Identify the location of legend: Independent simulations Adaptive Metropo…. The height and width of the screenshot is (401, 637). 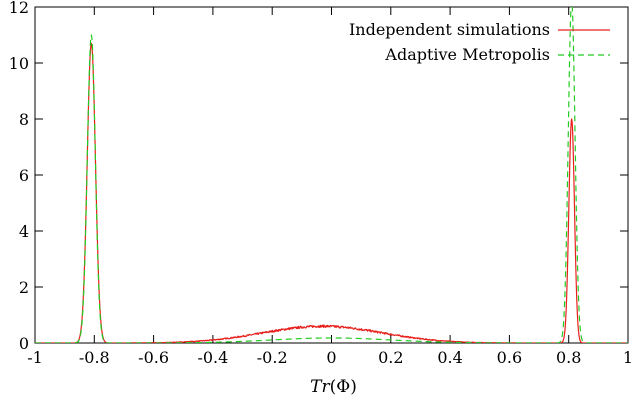
(479, 42).